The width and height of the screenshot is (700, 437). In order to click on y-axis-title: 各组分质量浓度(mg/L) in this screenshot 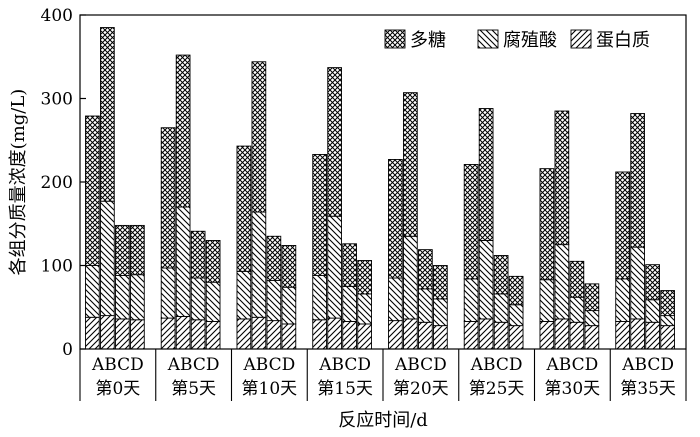, I will do `click(18, 182)`.